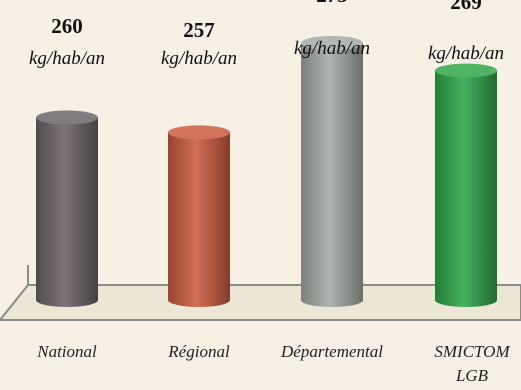 This screenshot has width=521, height=390. What do you see at coordinates (472, 351) in the screenshot?
I see `x-tick-label: SMICTOM` at bounding box center [472, 351].